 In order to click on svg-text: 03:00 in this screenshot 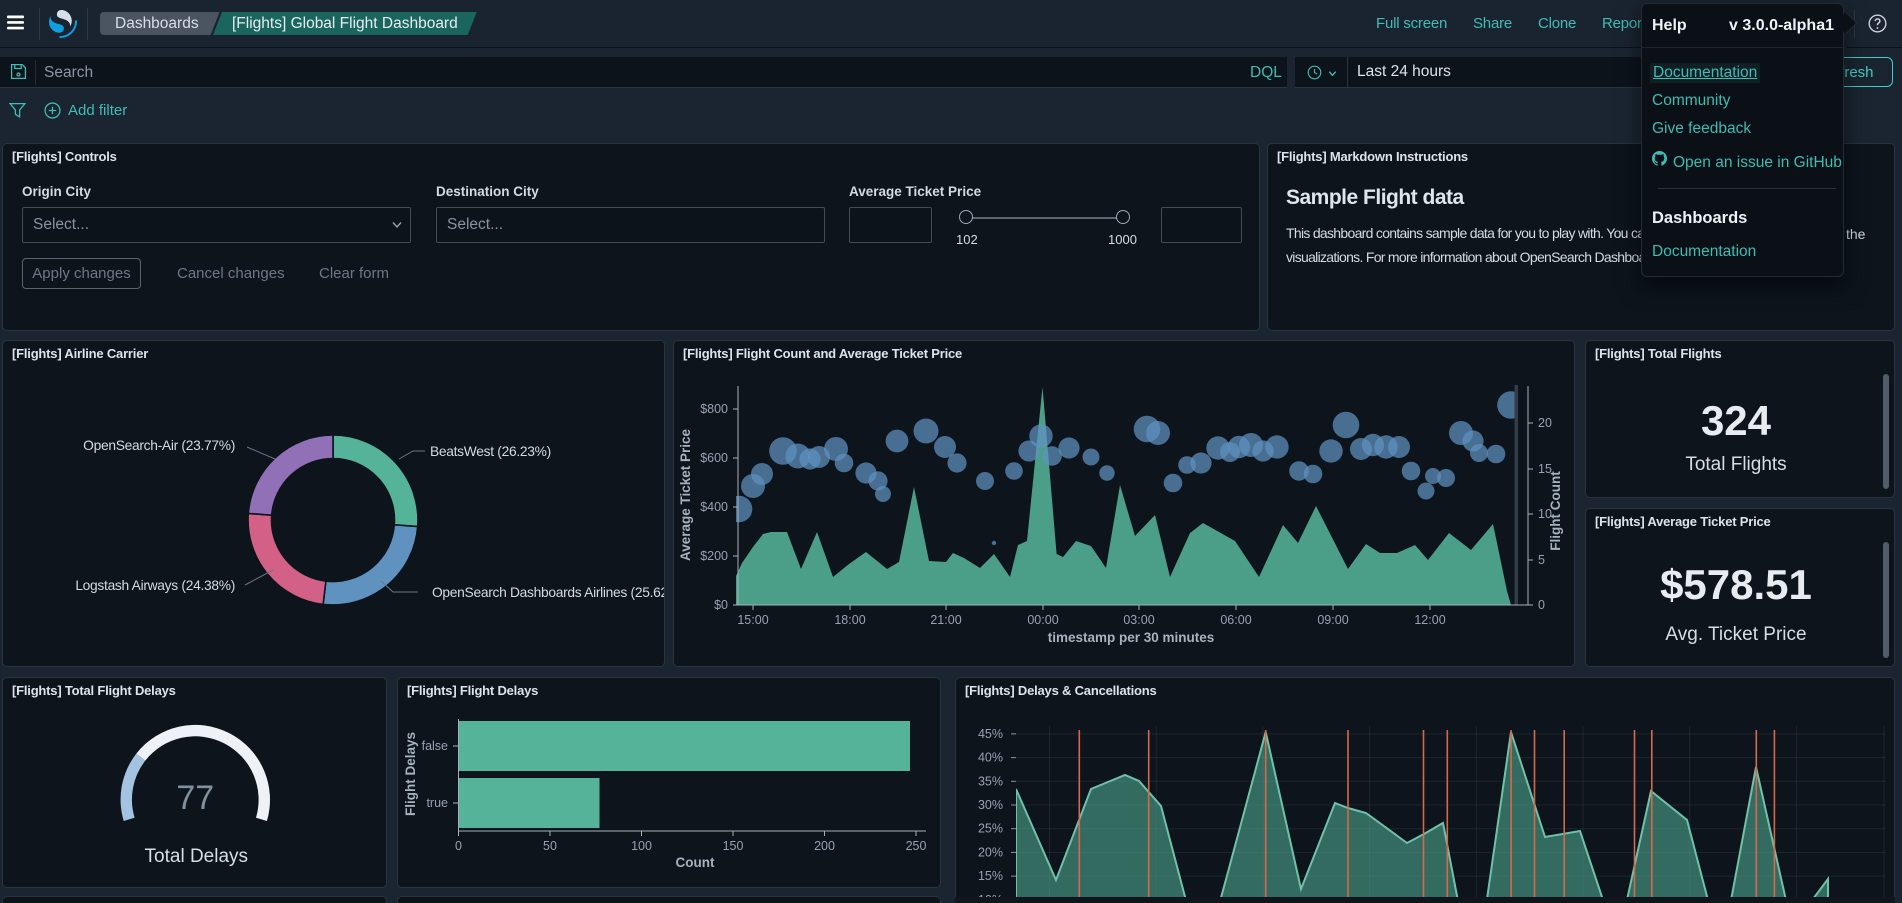, I will do `click(1138, 620)`.